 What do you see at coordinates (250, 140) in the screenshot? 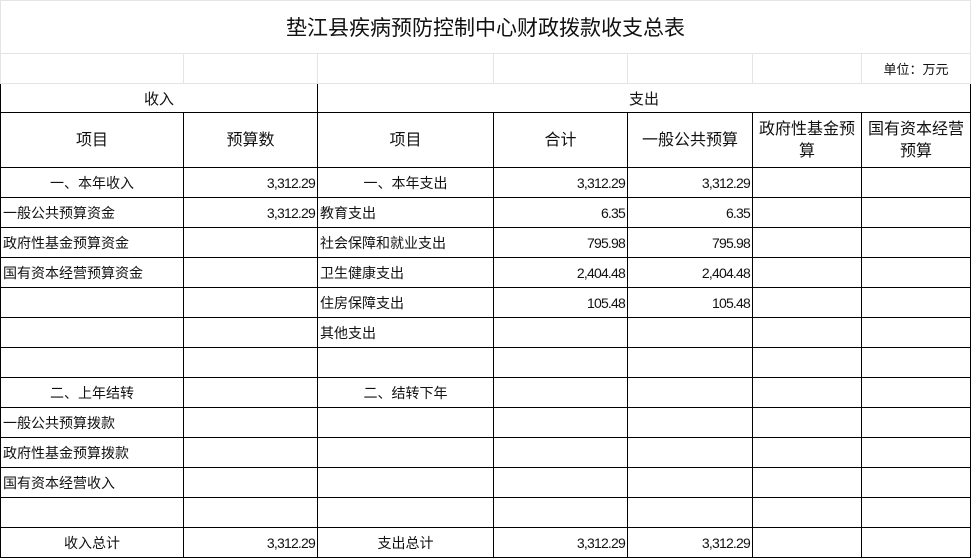
I see `income-budget-header: 预算数` at bounding box center [250, 140].